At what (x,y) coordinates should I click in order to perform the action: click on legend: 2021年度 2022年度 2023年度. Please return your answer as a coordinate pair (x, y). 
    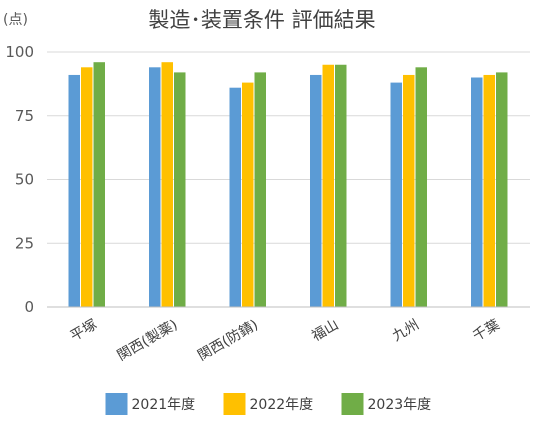
    Looking at the image, I should click on (268, 404).